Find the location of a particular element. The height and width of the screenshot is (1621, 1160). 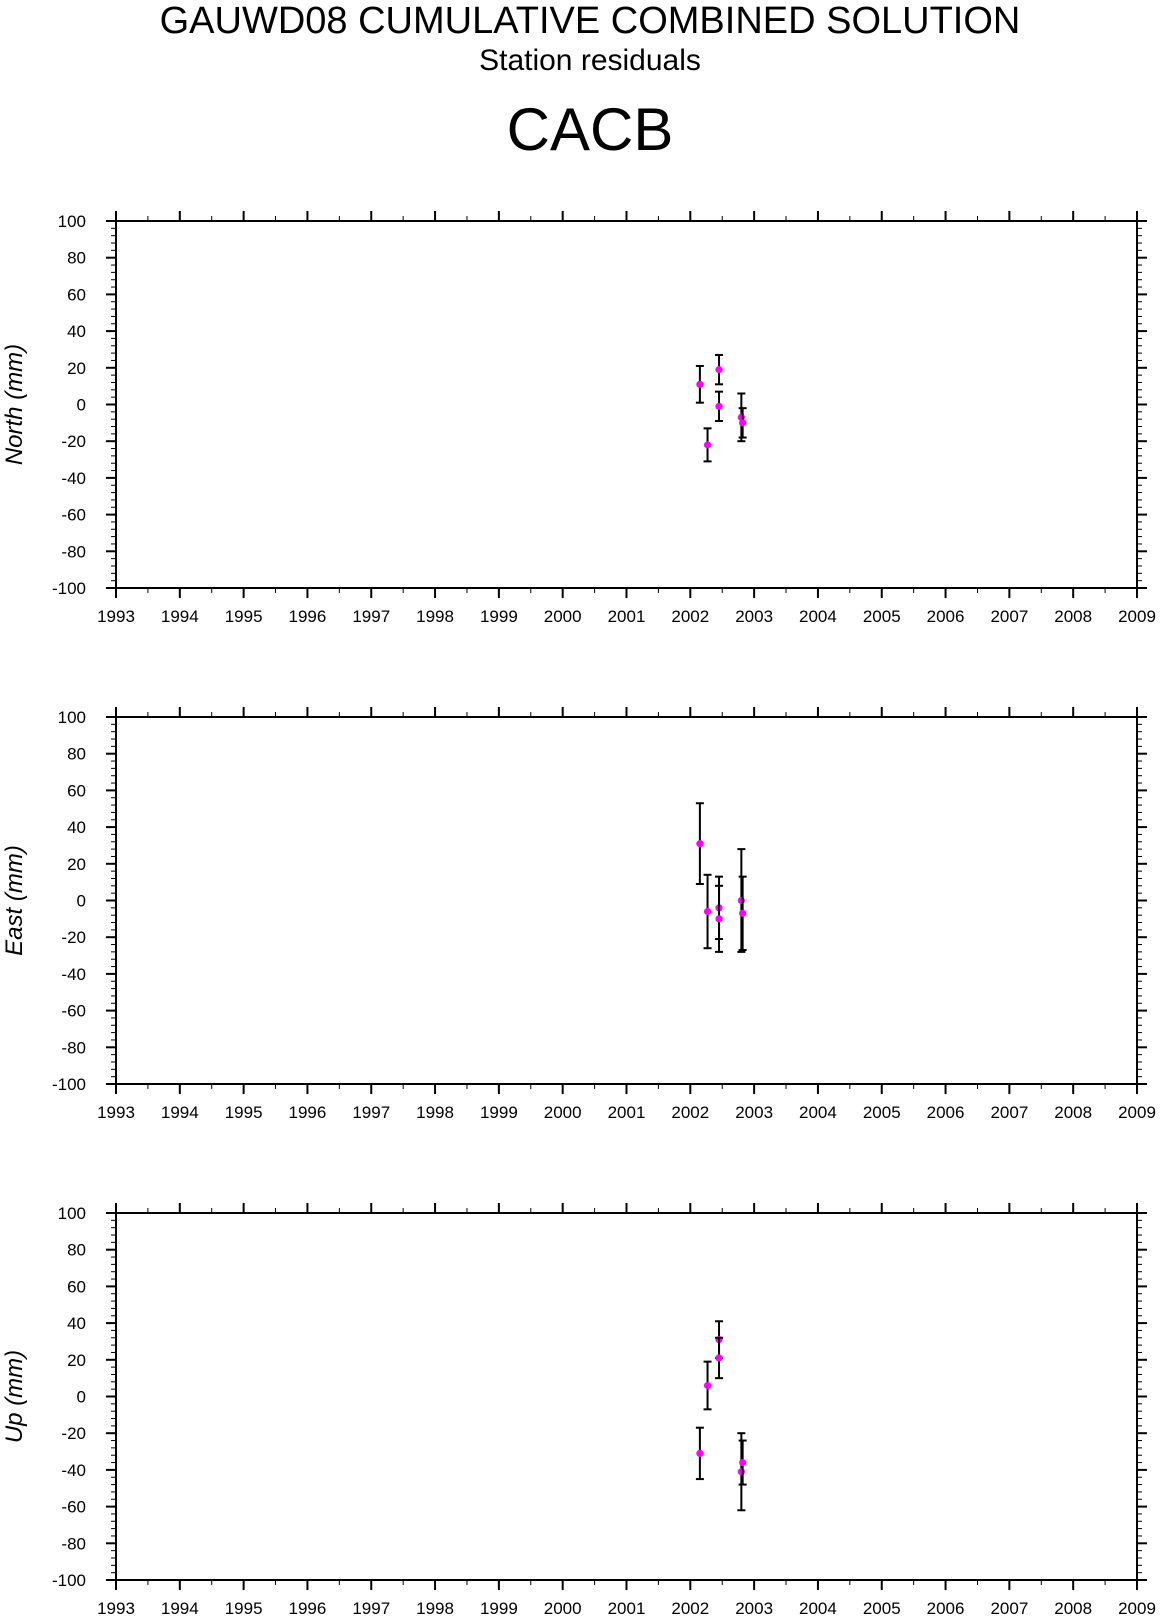

chart-title: GAUWD08 CUMULATIVE COMBINED SOLUTION is located at coordinates (590, 21).